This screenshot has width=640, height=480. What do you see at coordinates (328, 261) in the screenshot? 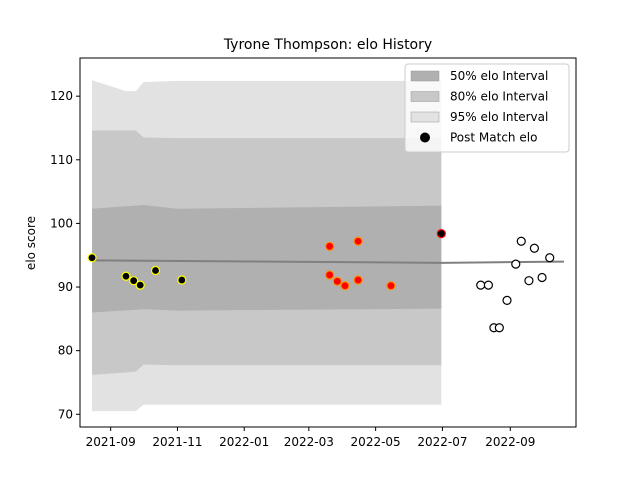
I see `mean-elo-line` at bounding box center [328, 261].